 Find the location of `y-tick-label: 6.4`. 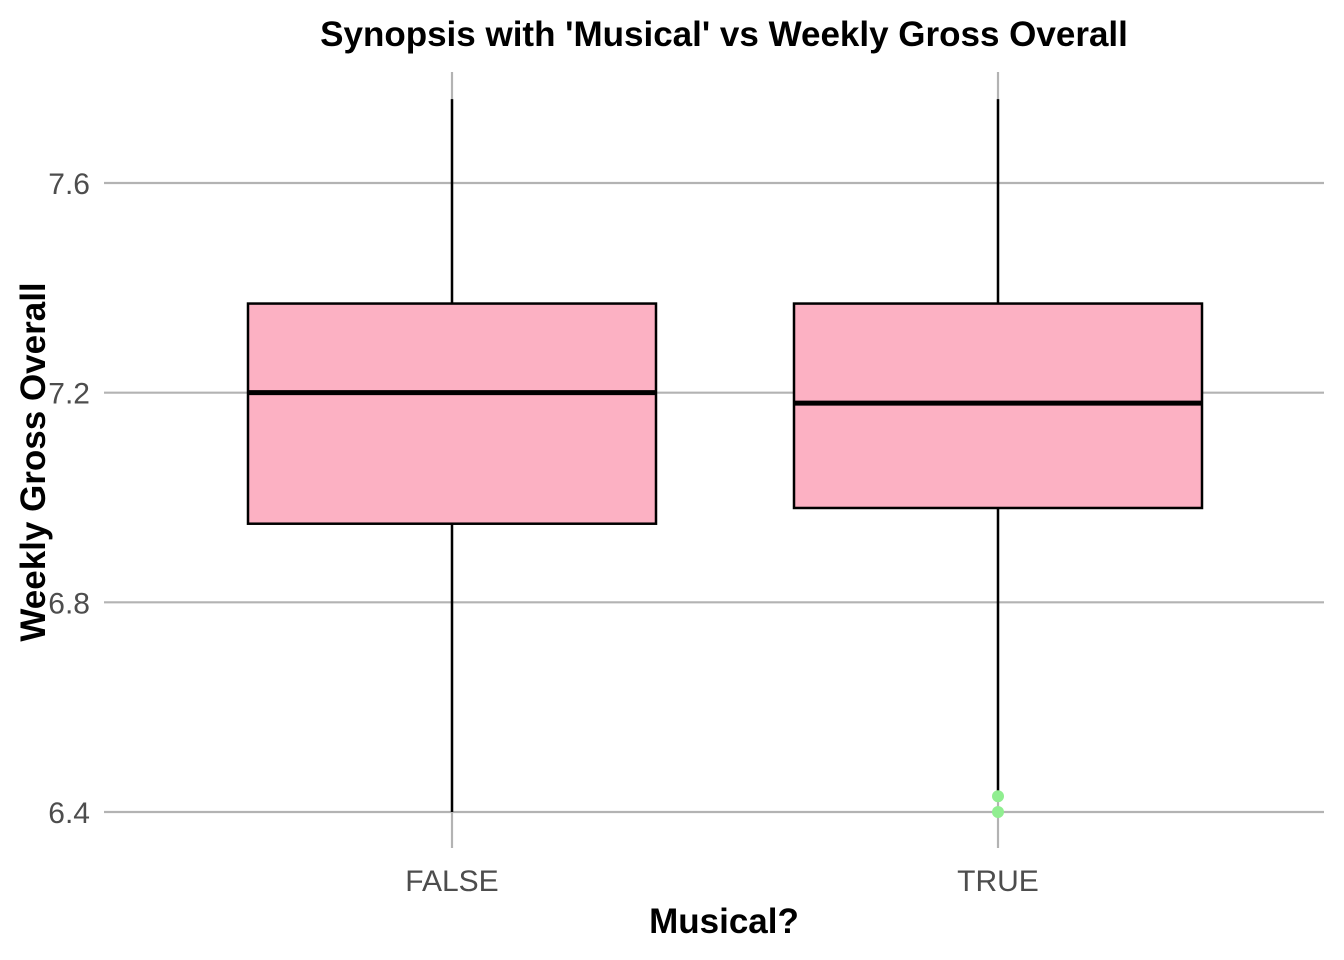

y-tick-label: 6.4 is located at coordinates (69, 813).